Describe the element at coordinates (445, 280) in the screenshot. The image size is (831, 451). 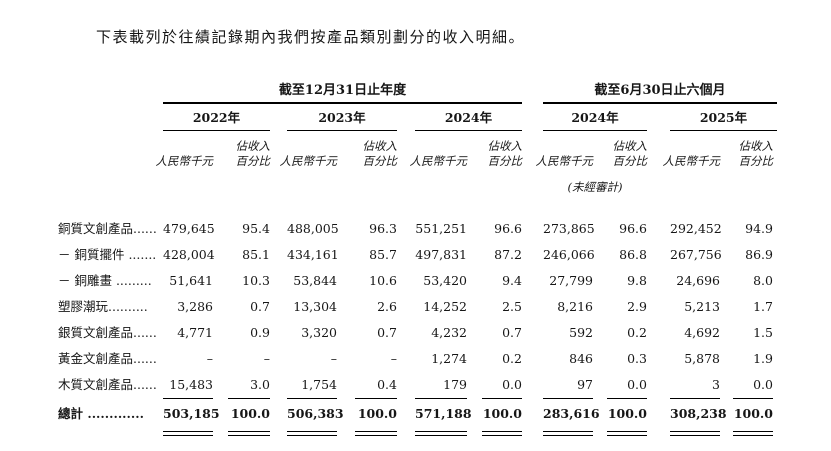
I see `cell-value: 53,420` at that location.